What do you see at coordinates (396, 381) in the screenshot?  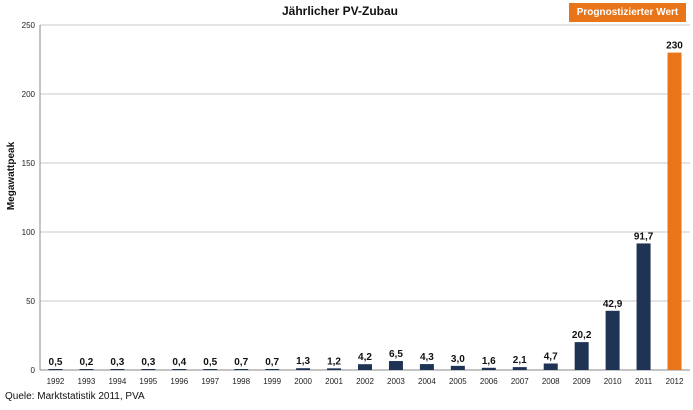 I see `x-tick-label-2003: 2003` at bounding box center [396, 381].